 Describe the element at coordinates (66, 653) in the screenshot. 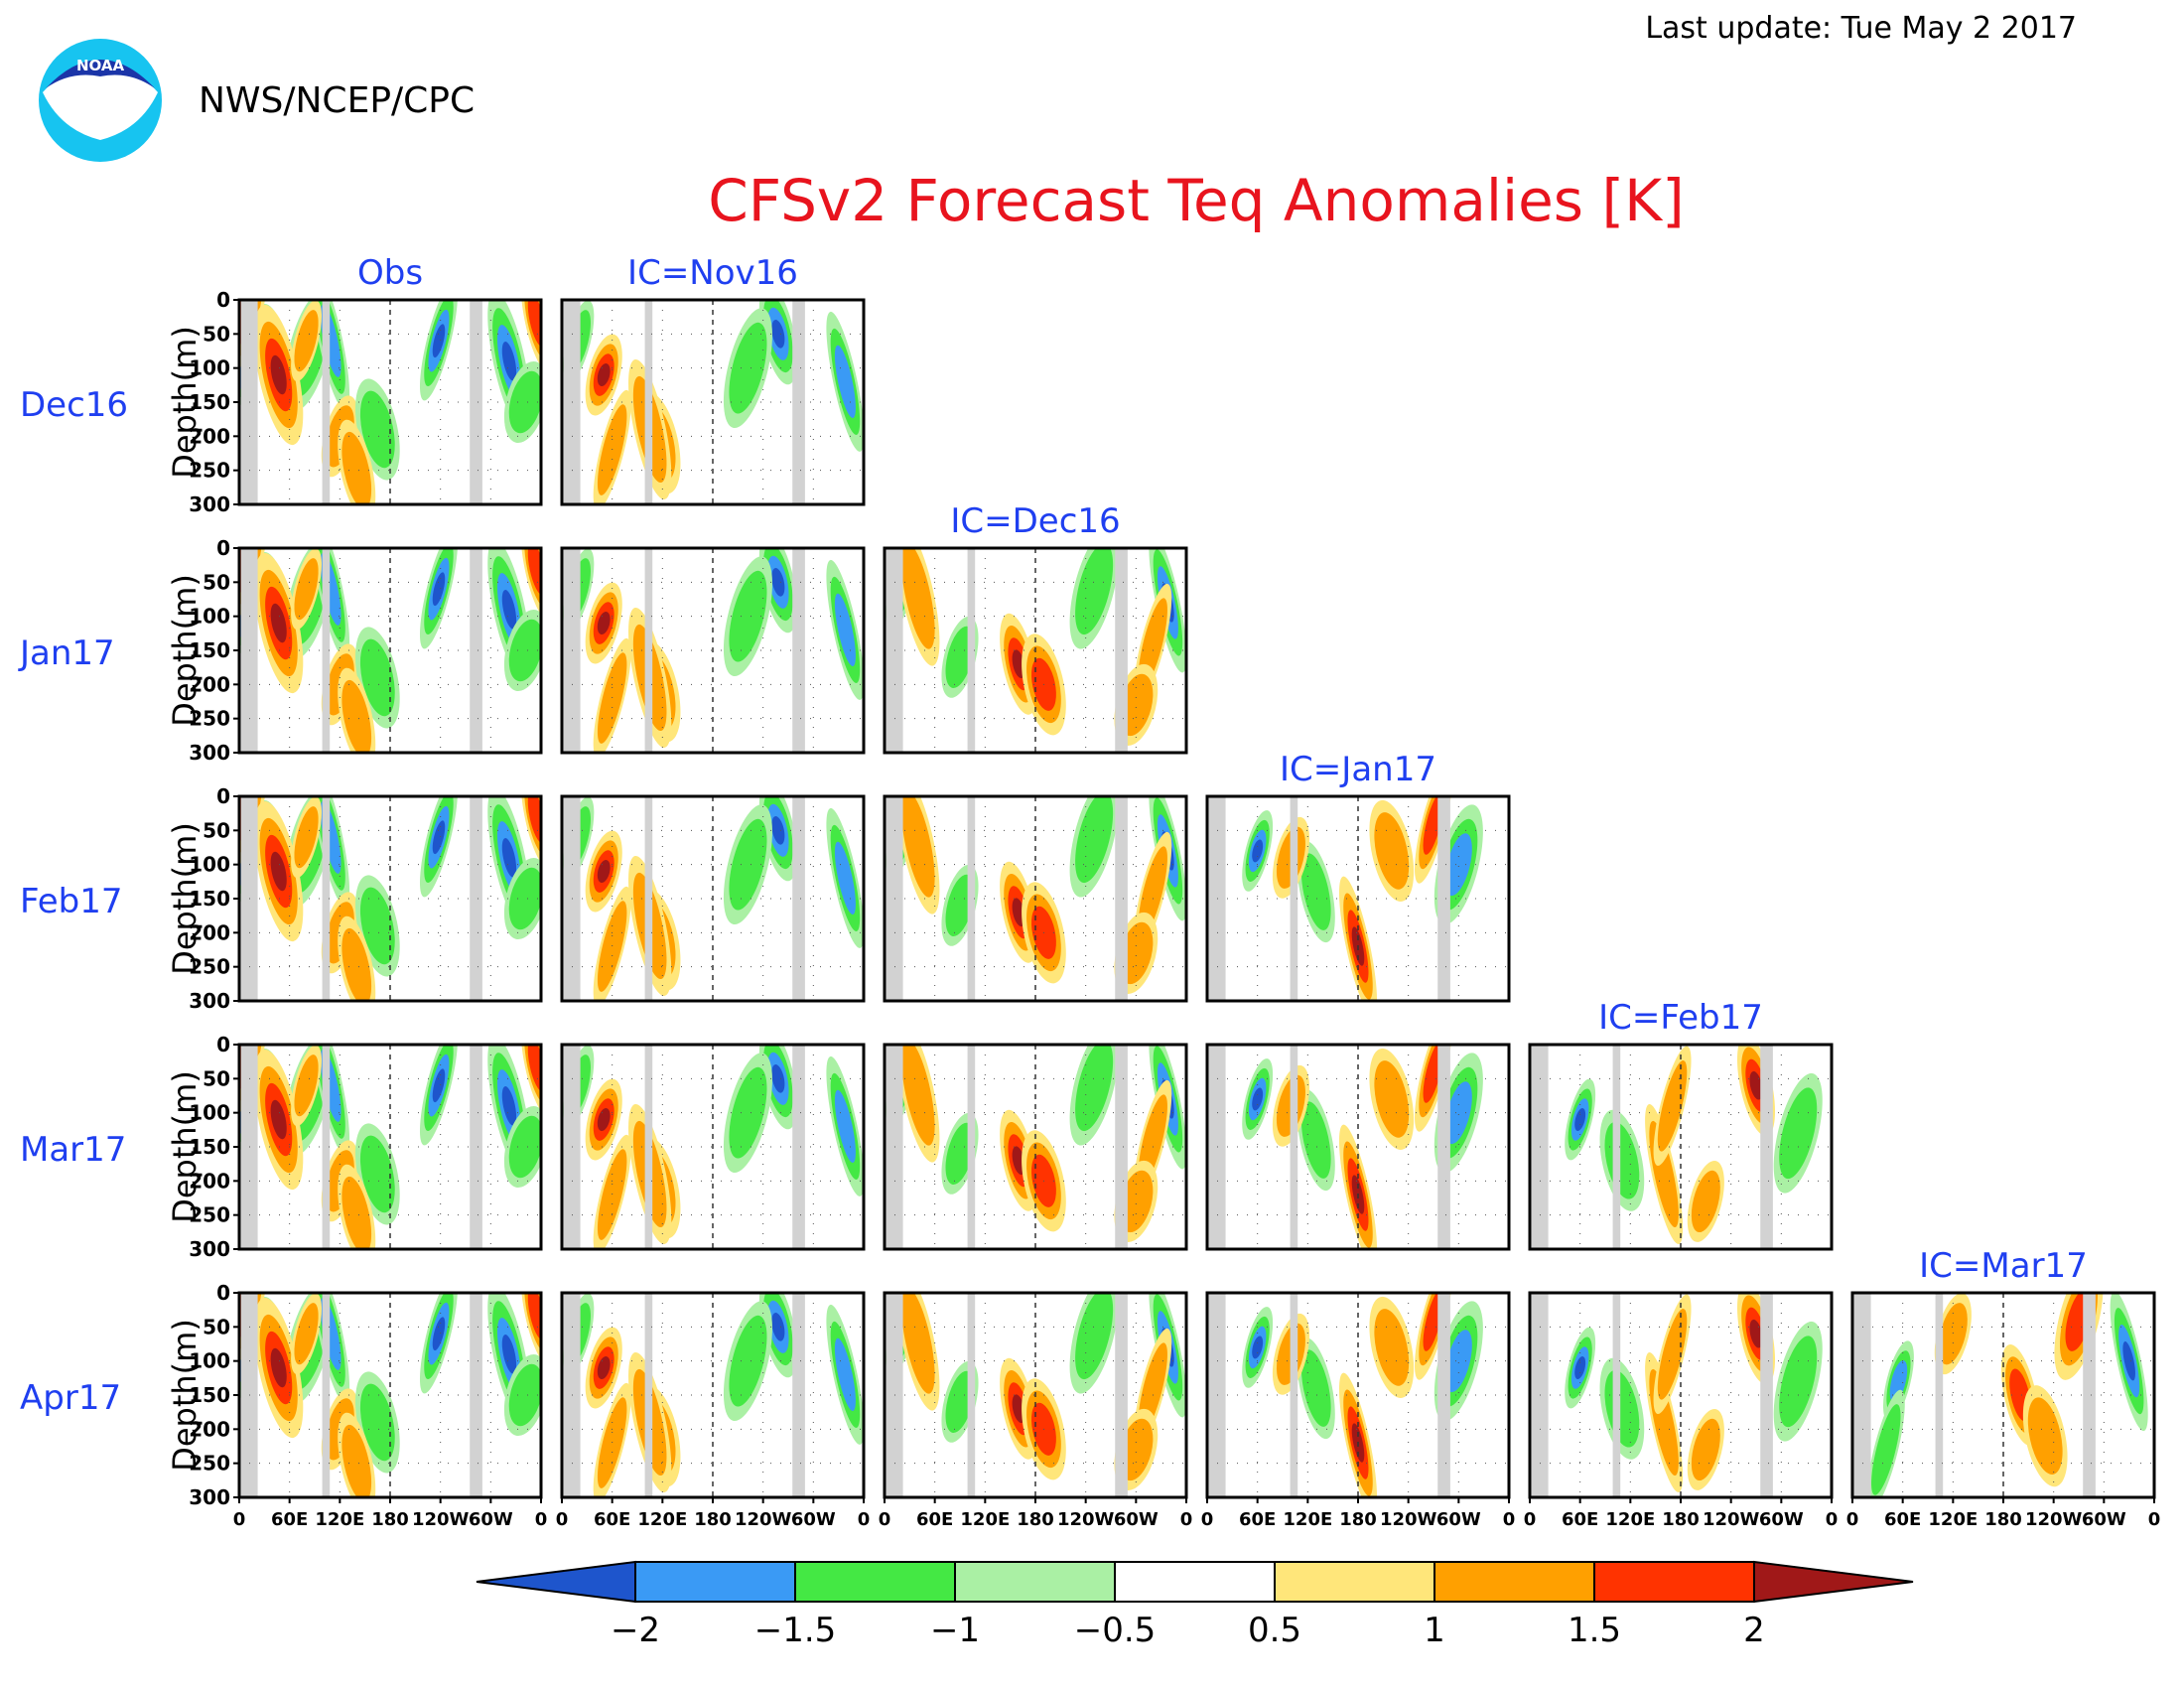

I see `row-label-jan17: Jan17` at that location.